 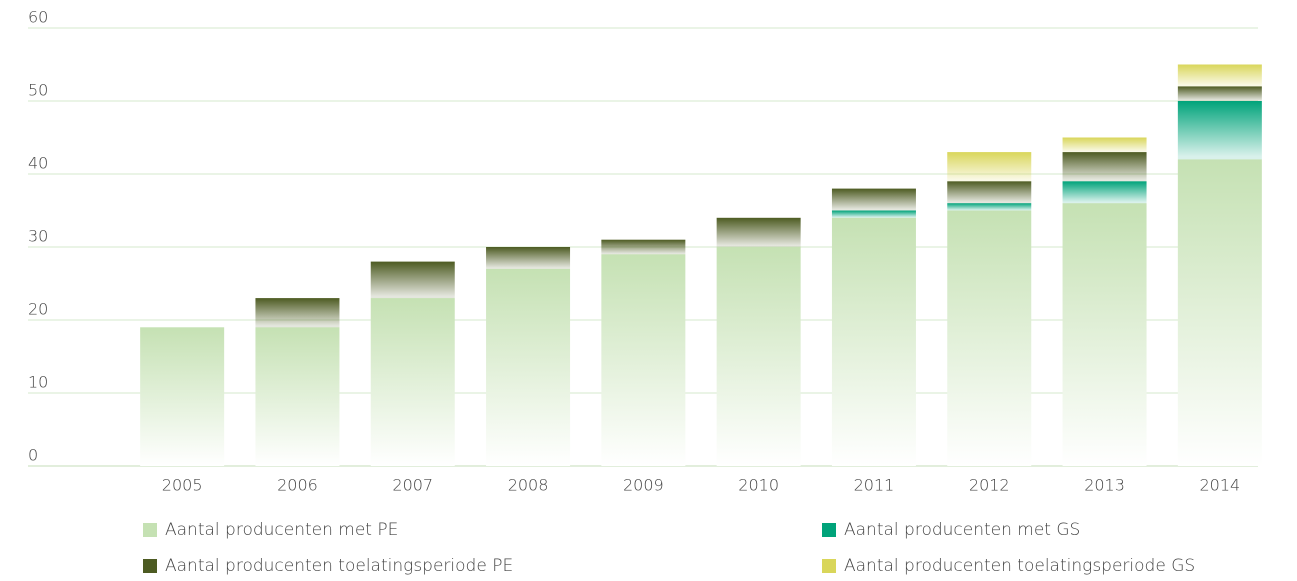 What do you see at coordinates (412, 485) in the screenshot?
I see `x-tick-label: 2007` at bounding box center [412, 485].